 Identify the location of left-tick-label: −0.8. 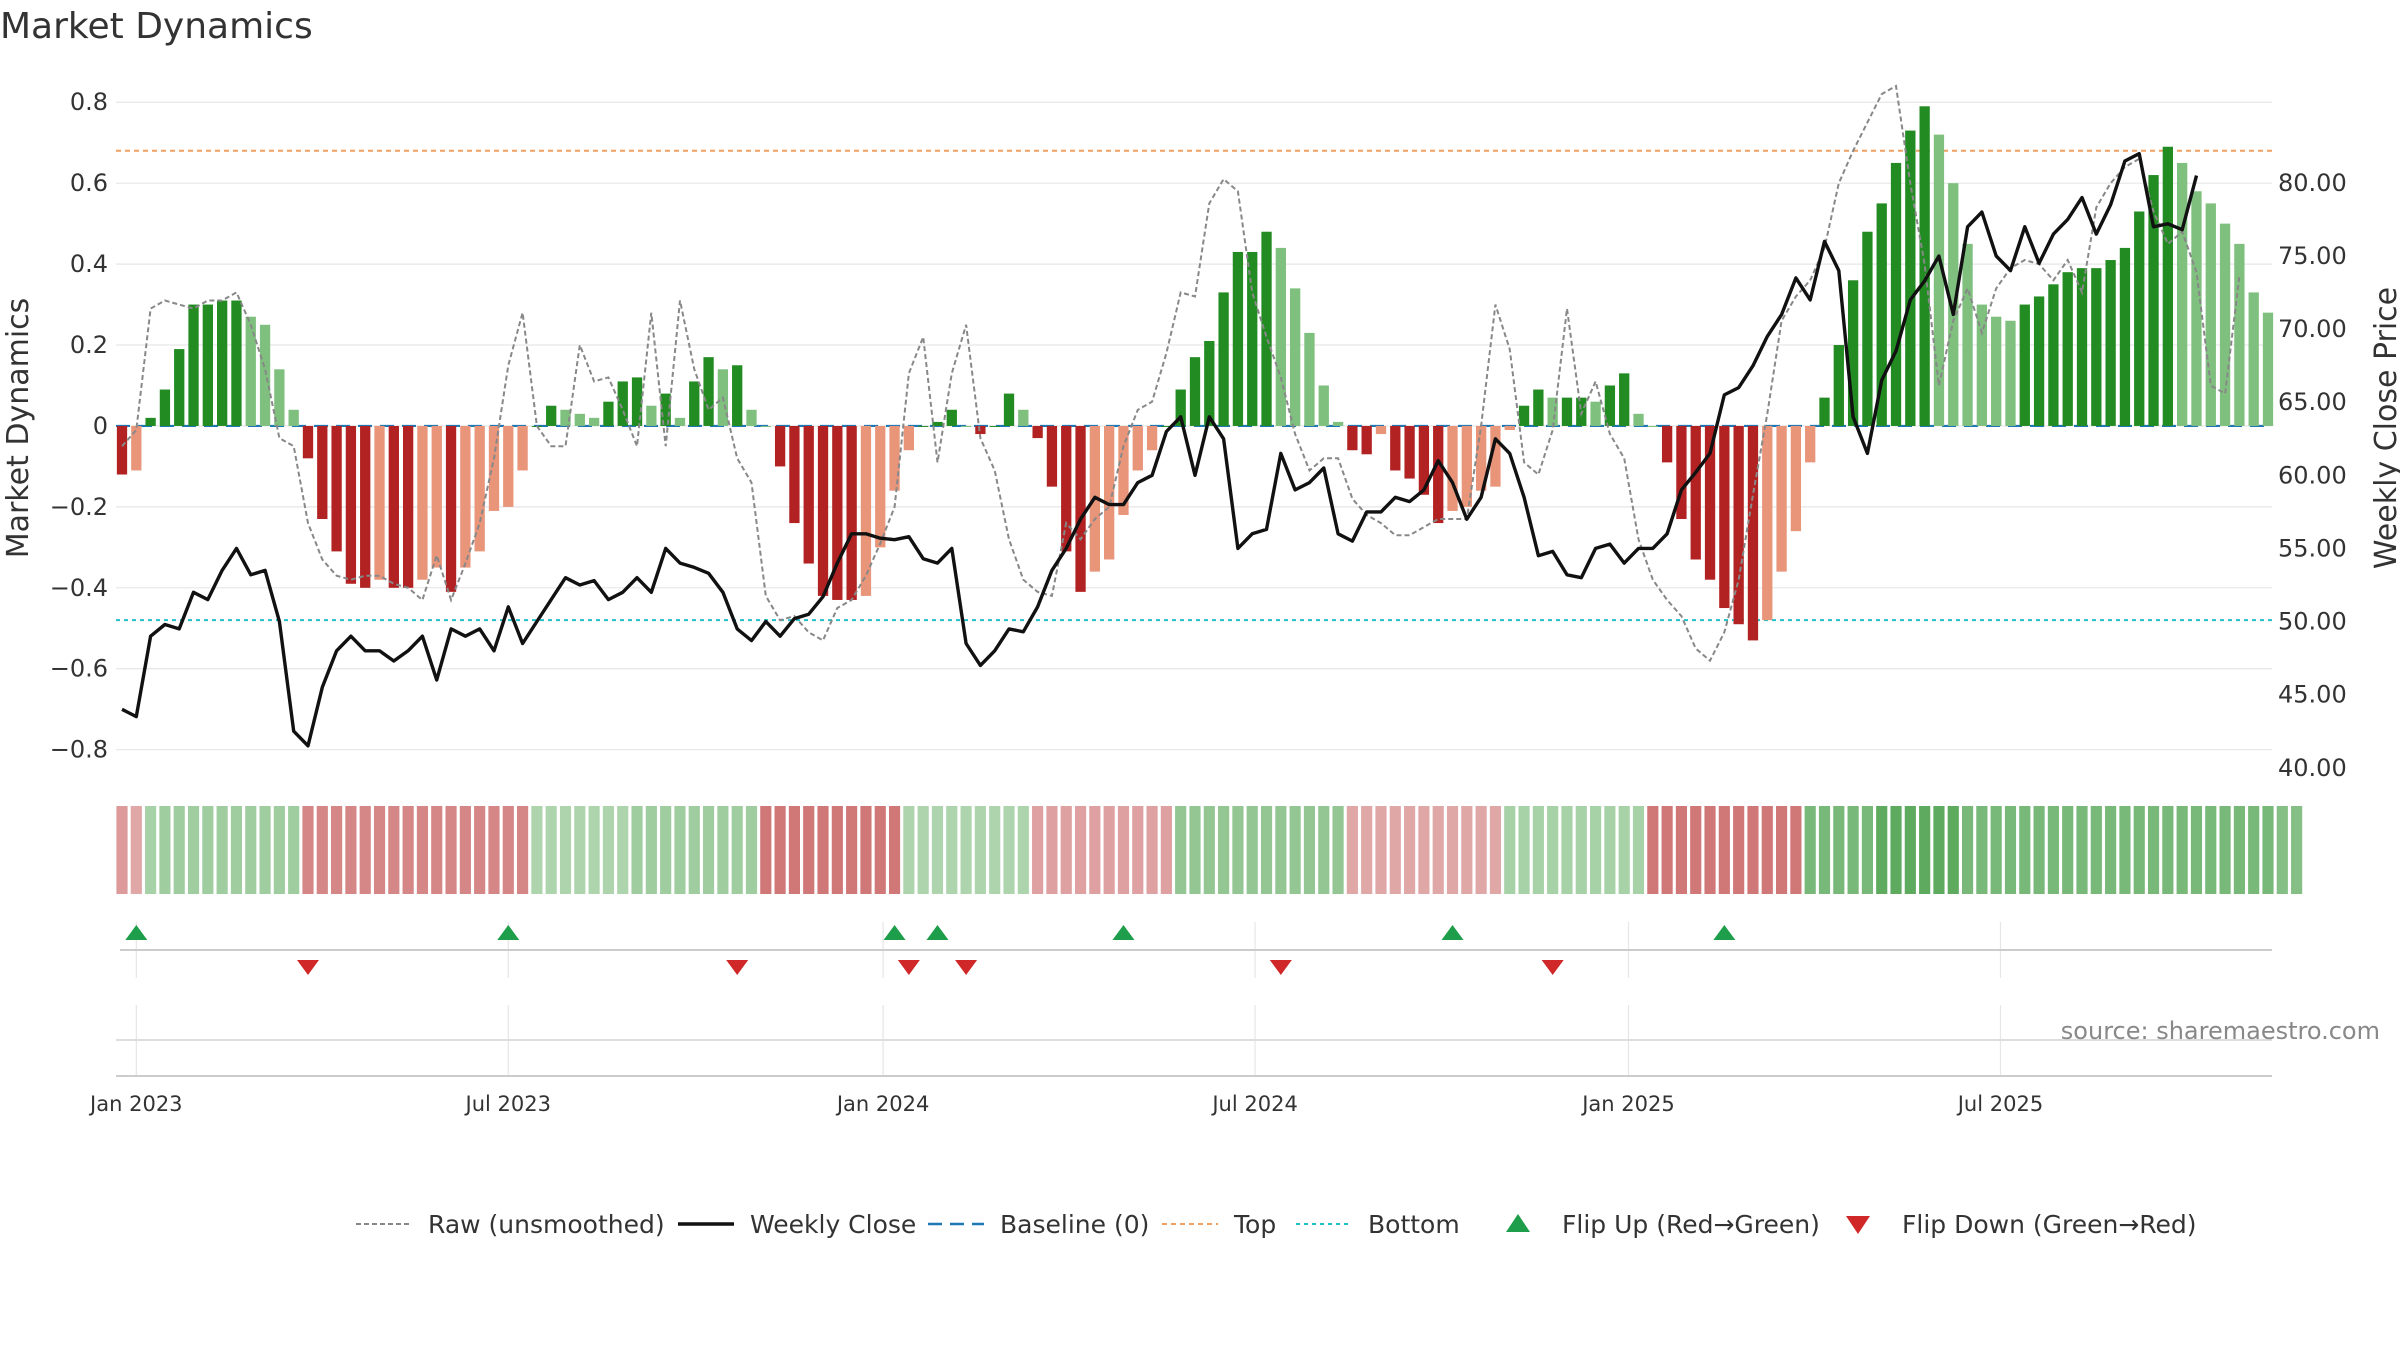
(79, 750).